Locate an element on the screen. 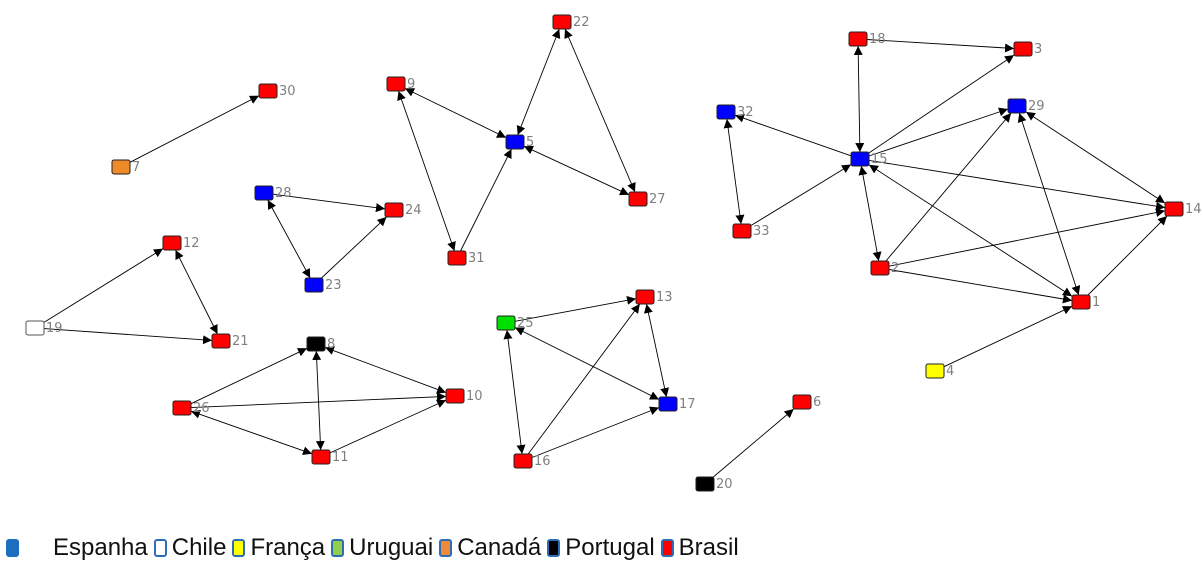  node-26: 26 is located at coordinates (191, 408).